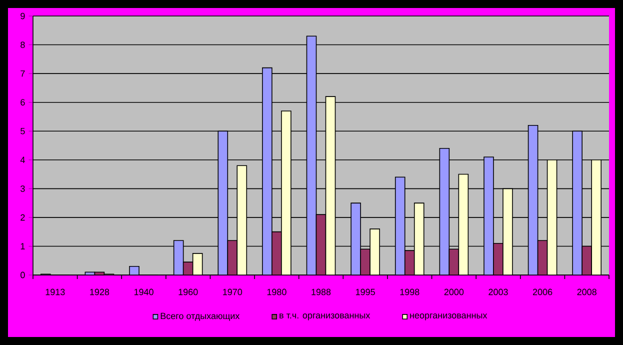 The width and height of the screenshot is (623, 345). I want to click on legend-label: Всего отдыхающих, so click(200, 316).